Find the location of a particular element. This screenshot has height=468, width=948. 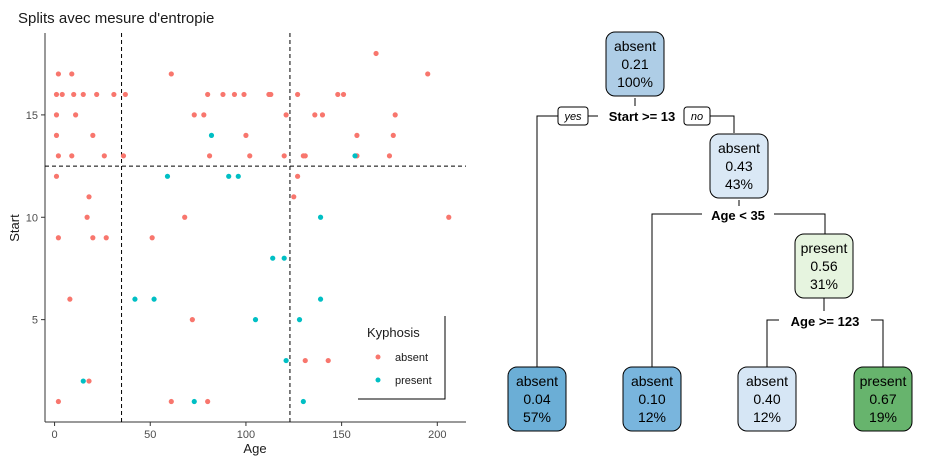

split1-label: Start >= 13 is located at coordinates (642, 116).